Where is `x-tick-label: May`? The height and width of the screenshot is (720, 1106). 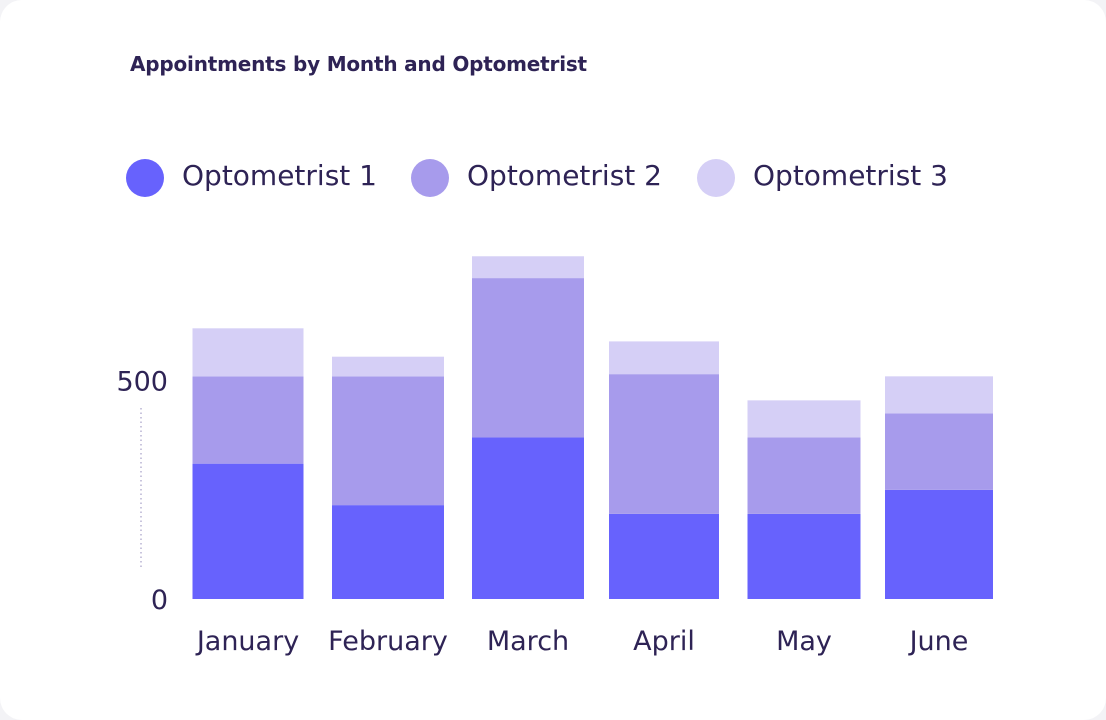
x-tick-label: May is located at coordinates (804, 641).